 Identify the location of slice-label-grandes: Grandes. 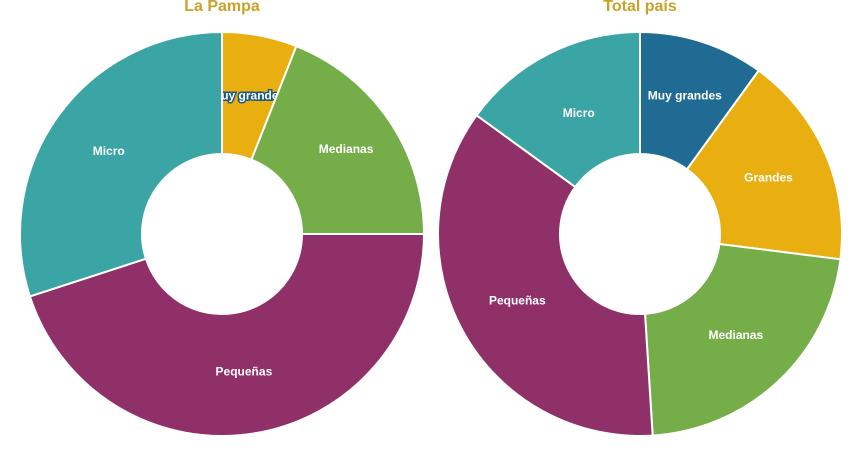
(768, 178).